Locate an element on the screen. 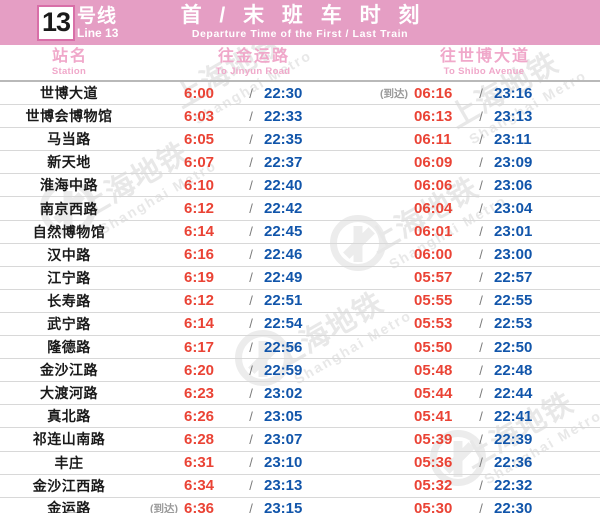 This screenshot has height=513, width=600. first-train-time: 6:17 is located at coordinates (199, 347).